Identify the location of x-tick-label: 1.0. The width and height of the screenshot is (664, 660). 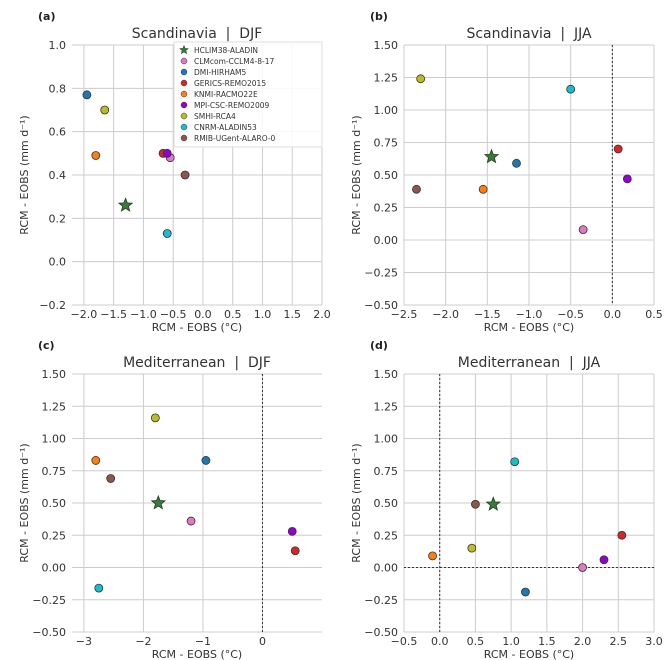
(511, 641).